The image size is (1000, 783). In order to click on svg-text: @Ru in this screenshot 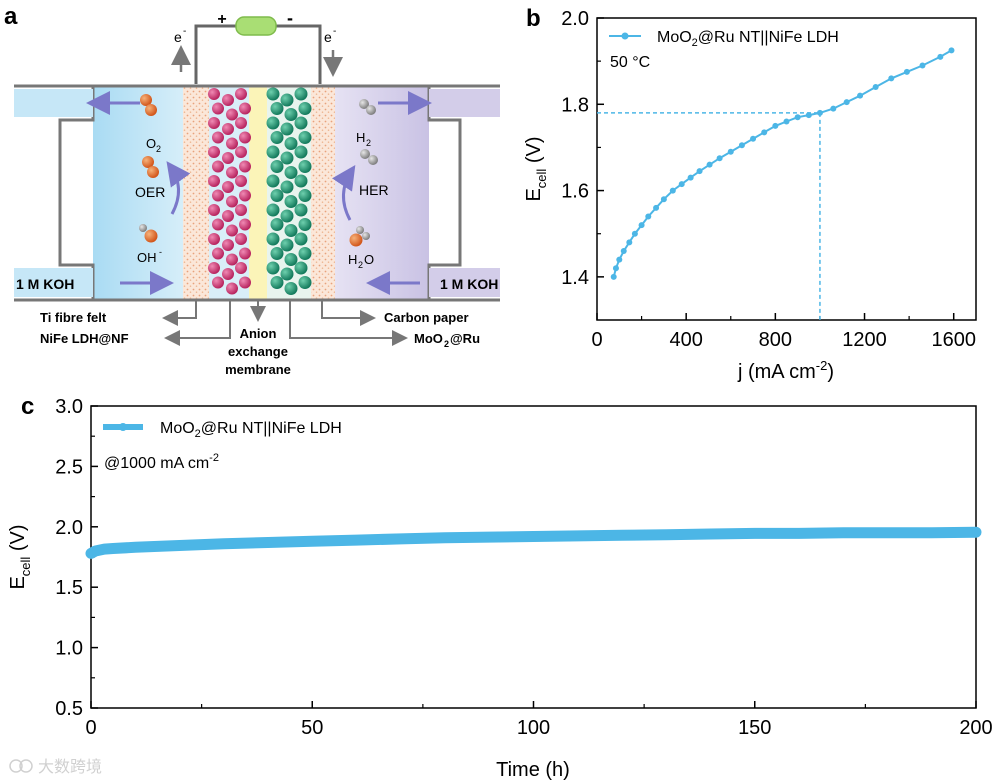, I will do `click(465, 338)`.